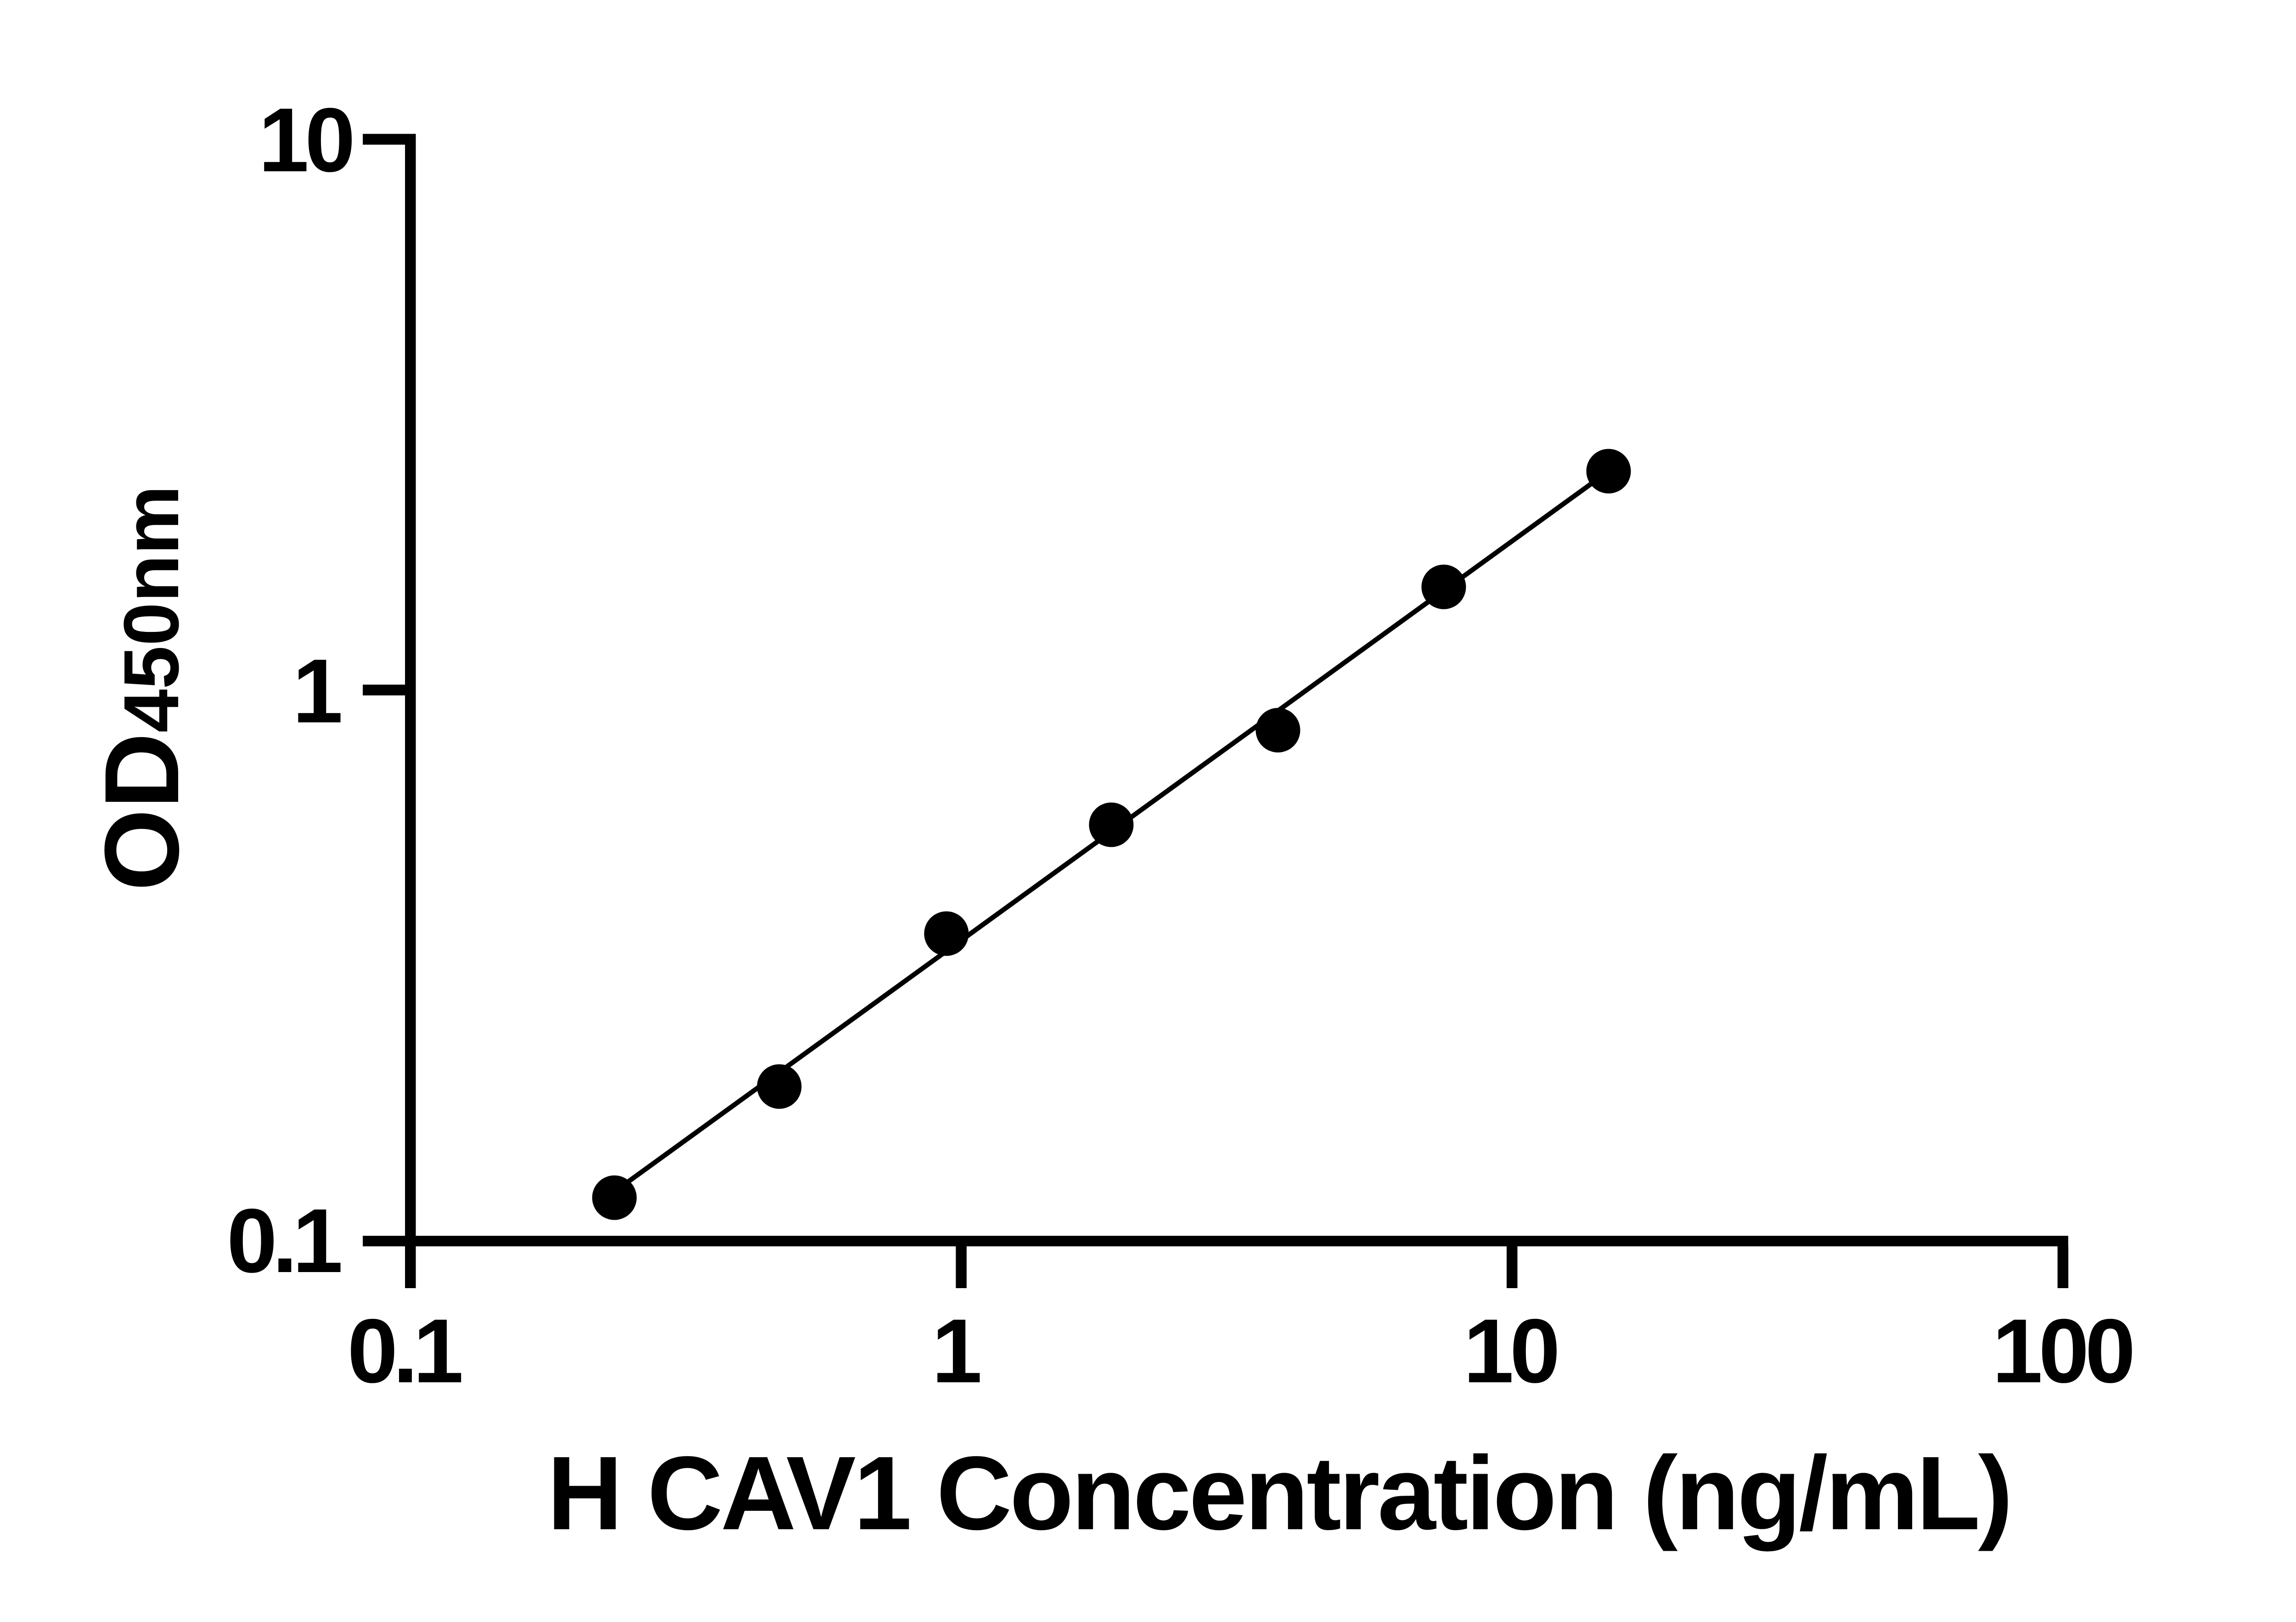  What do you see at coordinates (2062, 1351) in the screenshot?
I see `svg-text: 100` at bounding box center [2062, 1351].